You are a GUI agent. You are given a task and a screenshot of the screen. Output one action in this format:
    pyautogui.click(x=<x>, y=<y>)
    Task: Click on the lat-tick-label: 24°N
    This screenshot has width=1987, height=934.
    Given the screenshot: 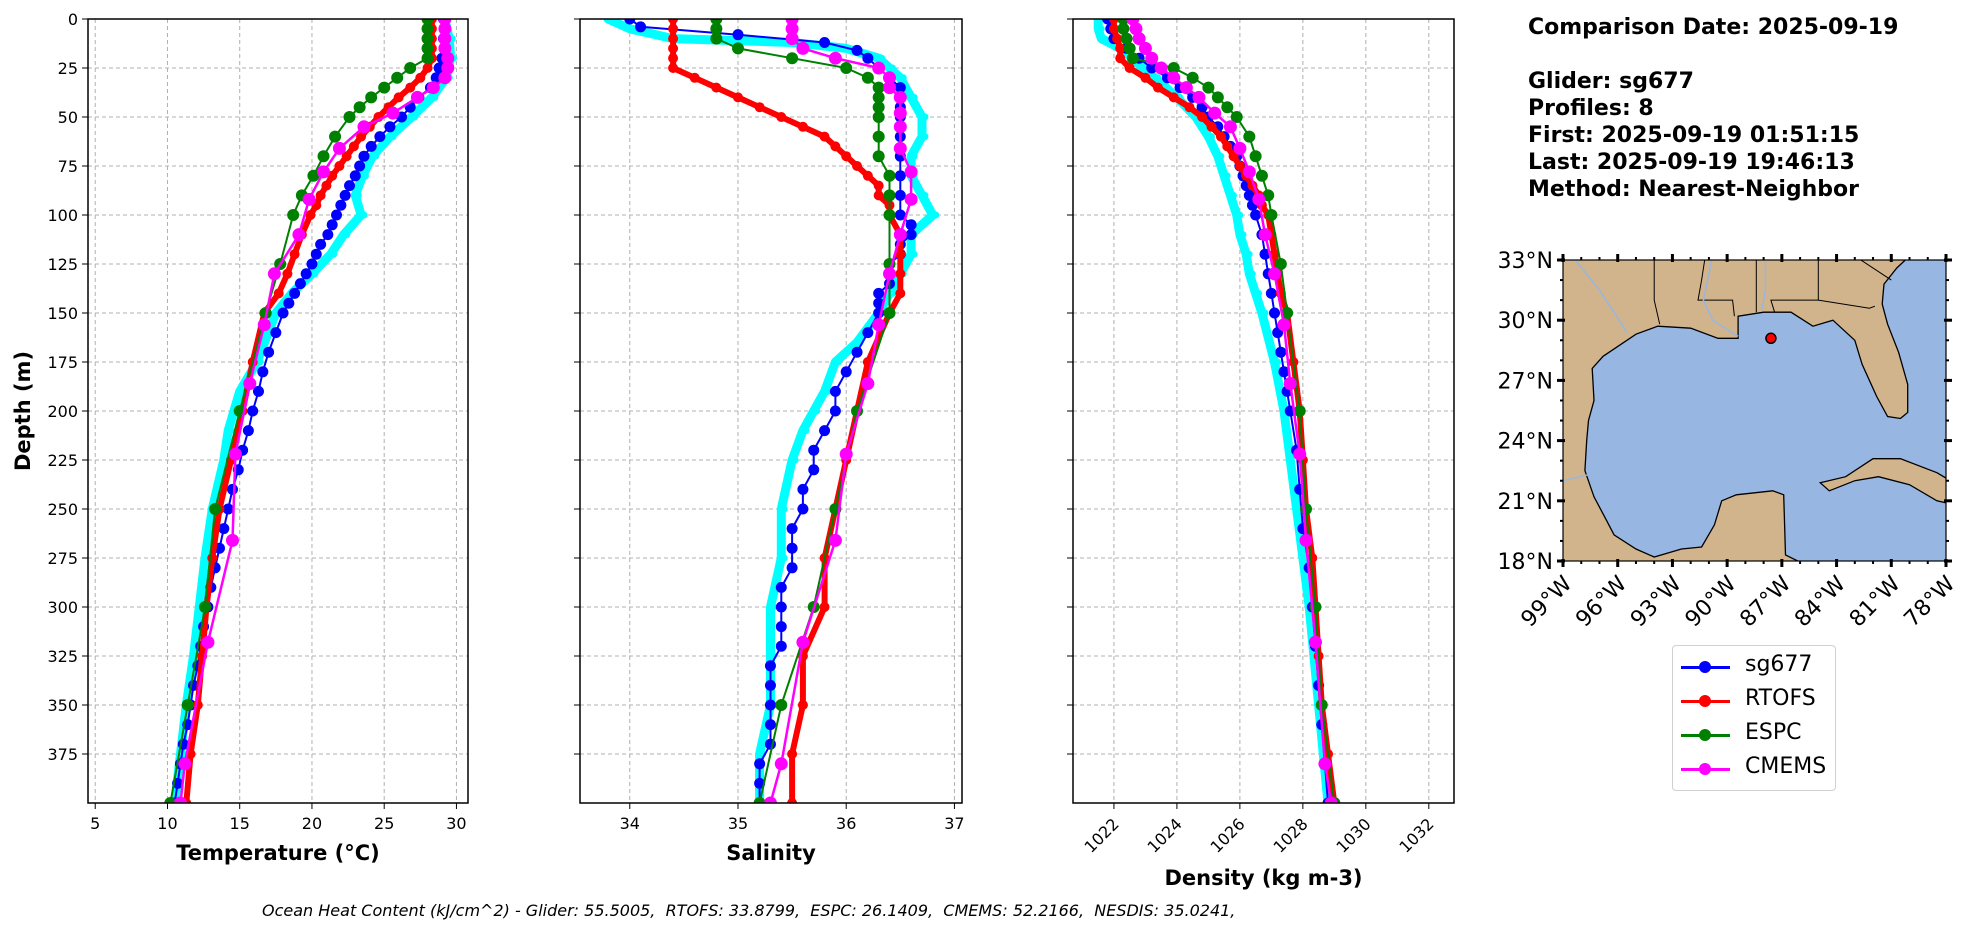 What is the action you would take?
    pyautogui.click(x=1525, y=442)
    